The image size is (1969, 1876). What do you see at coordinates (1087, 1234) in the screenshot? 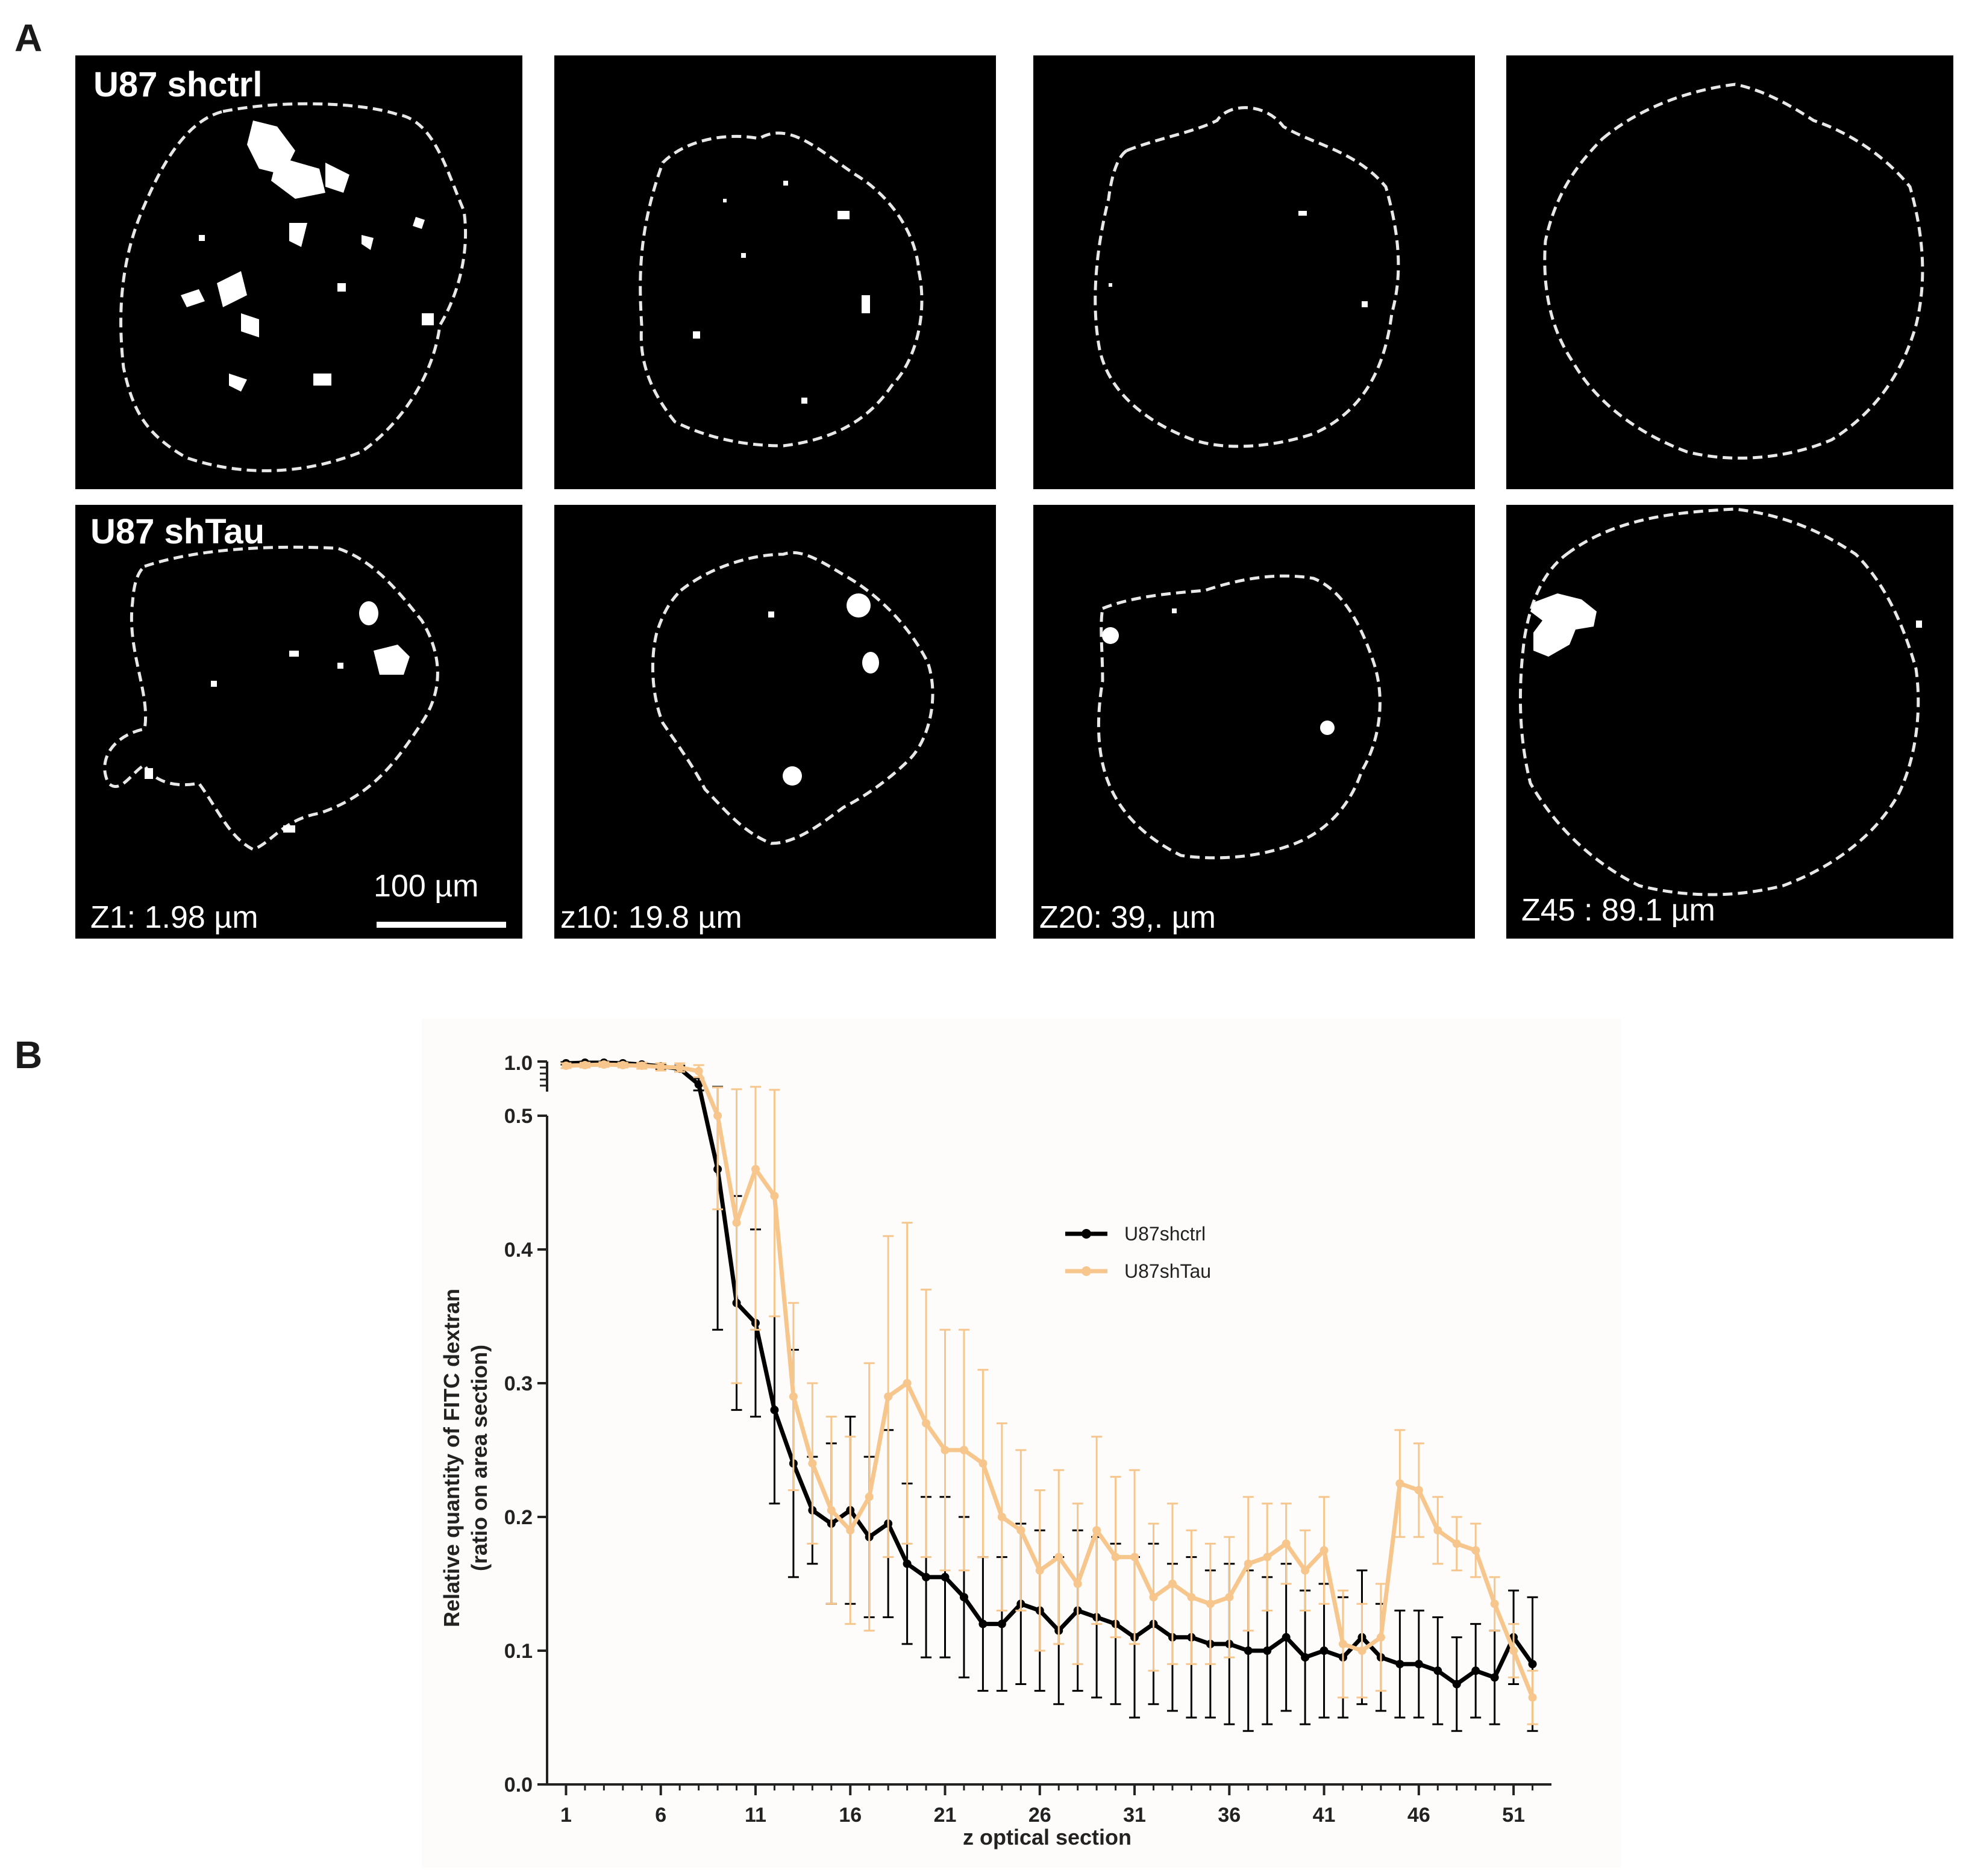
I see `legend-marker-U87shctrl` at bounding box center [1087, 1234].